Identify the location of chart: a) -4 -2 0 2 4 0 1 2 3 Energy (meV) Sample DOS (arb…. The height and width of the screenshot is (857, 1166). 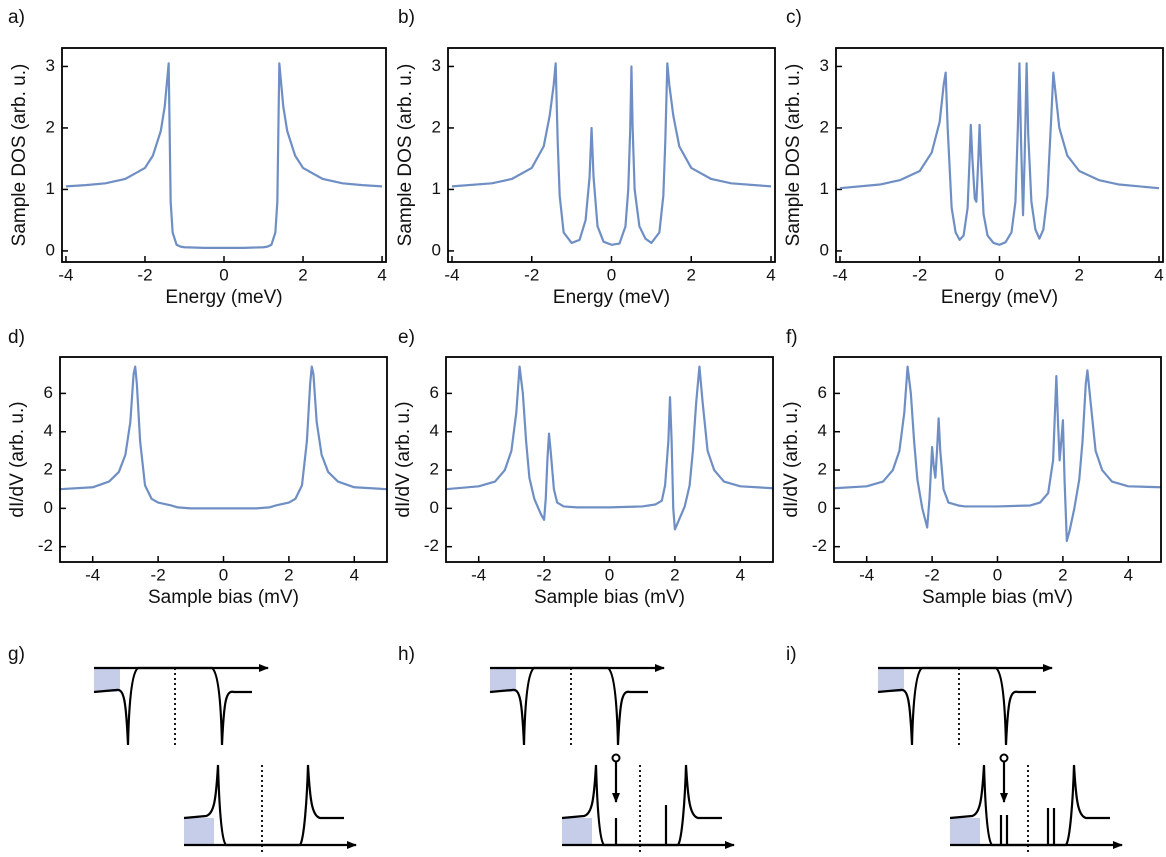
(197, 157).